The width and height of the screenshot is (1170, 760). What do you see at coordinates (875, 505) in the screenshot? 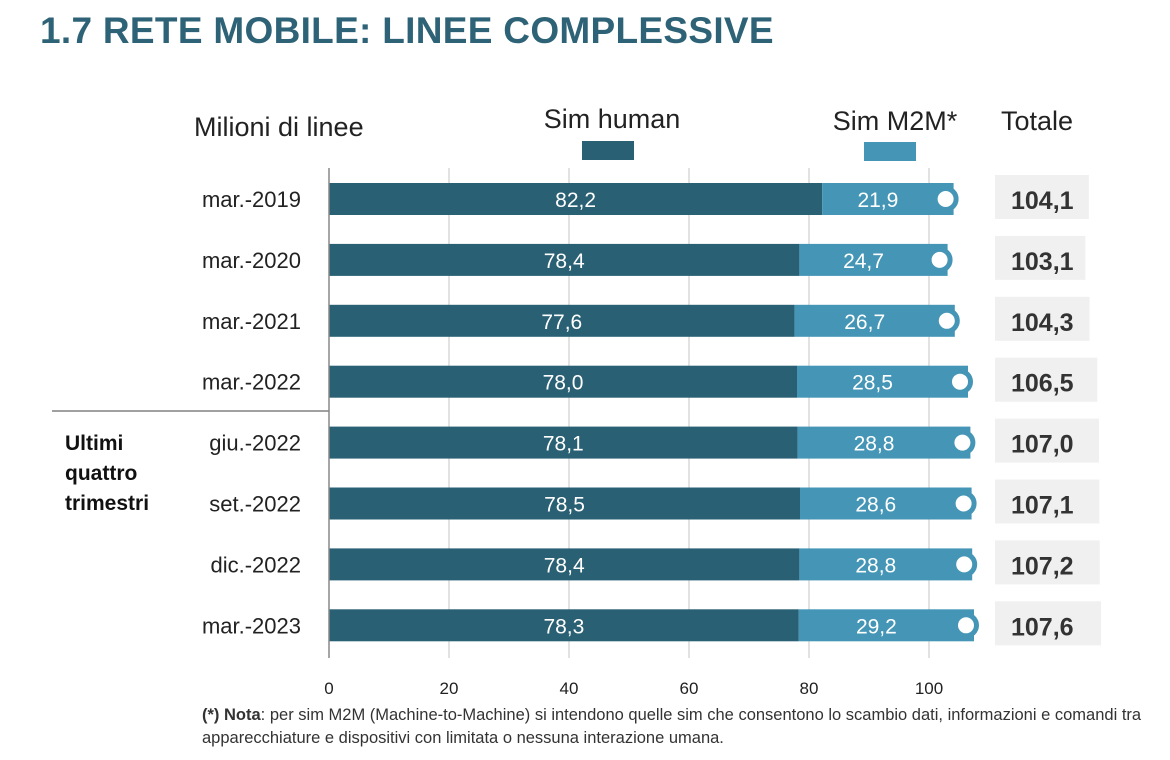
I see `data-label-m2m: 28,6` at bounding box center [875, 505].